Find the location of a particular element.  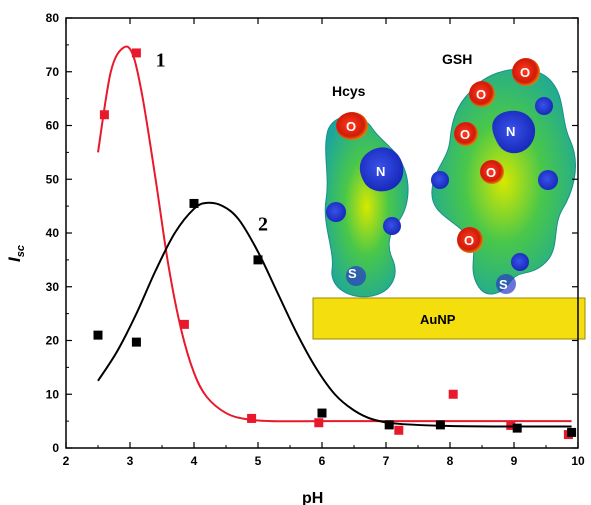

aunp-slab is located at coordinates (449, 318).